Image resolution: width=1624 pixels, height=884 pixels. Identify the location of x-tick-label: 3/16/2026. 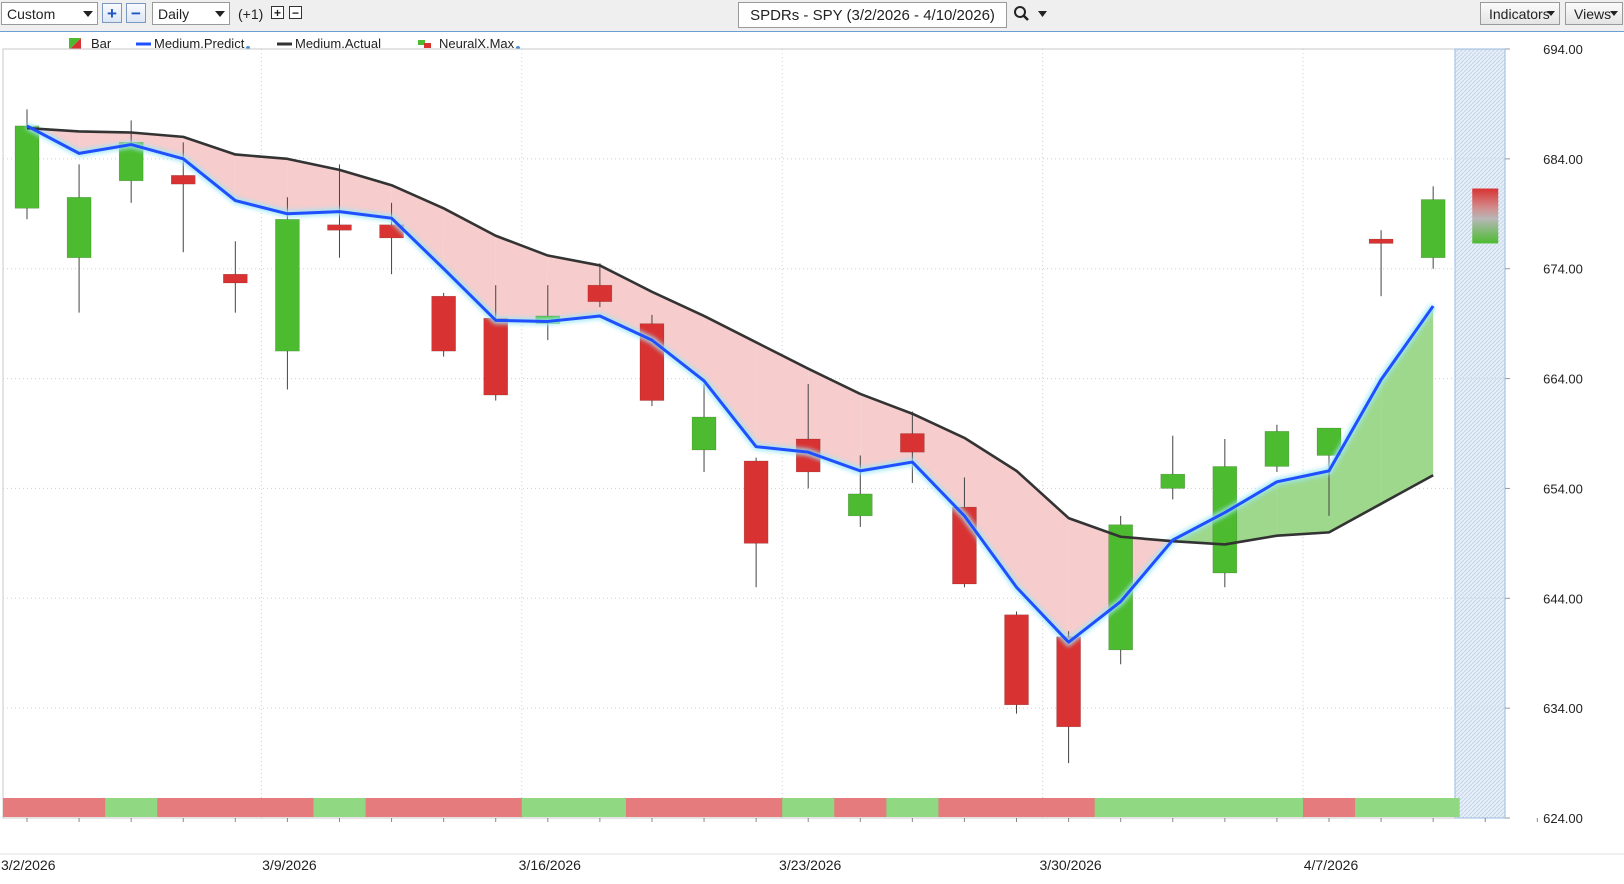
(550, 865).